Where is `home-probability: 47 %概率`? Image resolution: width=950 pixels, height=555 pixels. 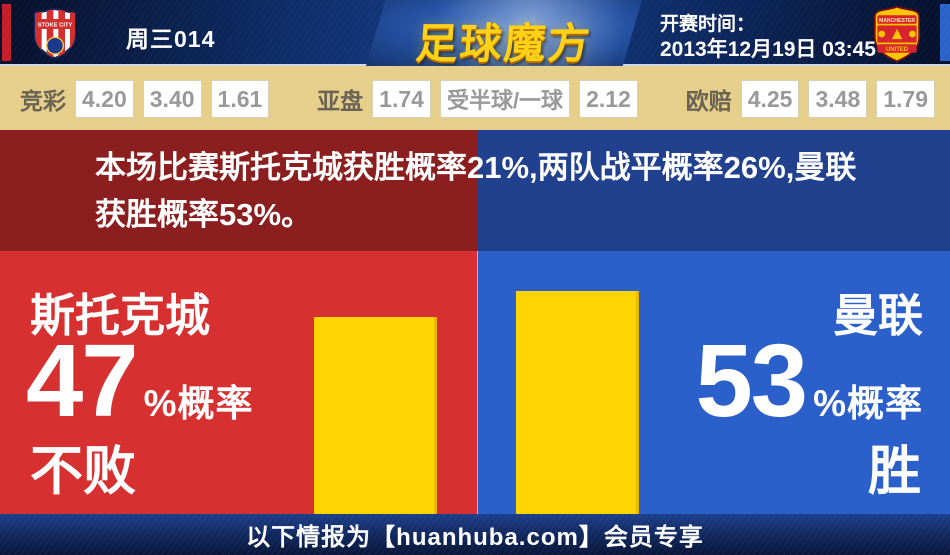 home-probability: 47 %概率 is located at coordinates (139, 380).